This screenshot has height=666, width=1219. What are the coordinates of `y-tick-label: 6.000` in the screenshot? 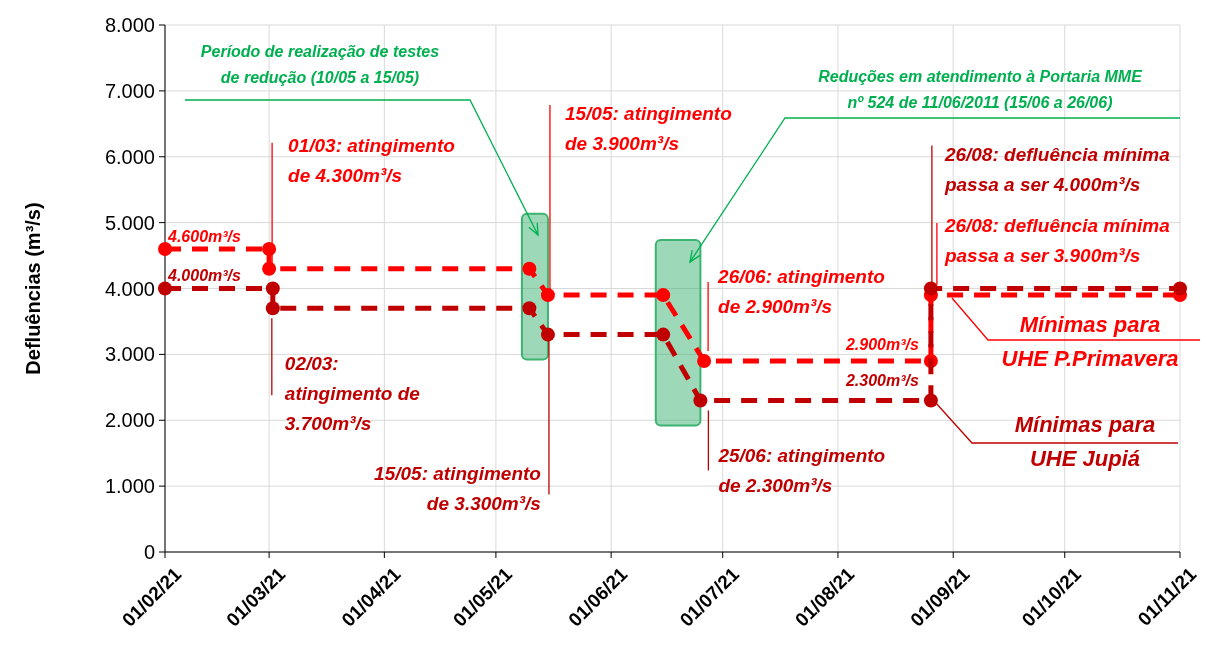 It's located at (129, 156).